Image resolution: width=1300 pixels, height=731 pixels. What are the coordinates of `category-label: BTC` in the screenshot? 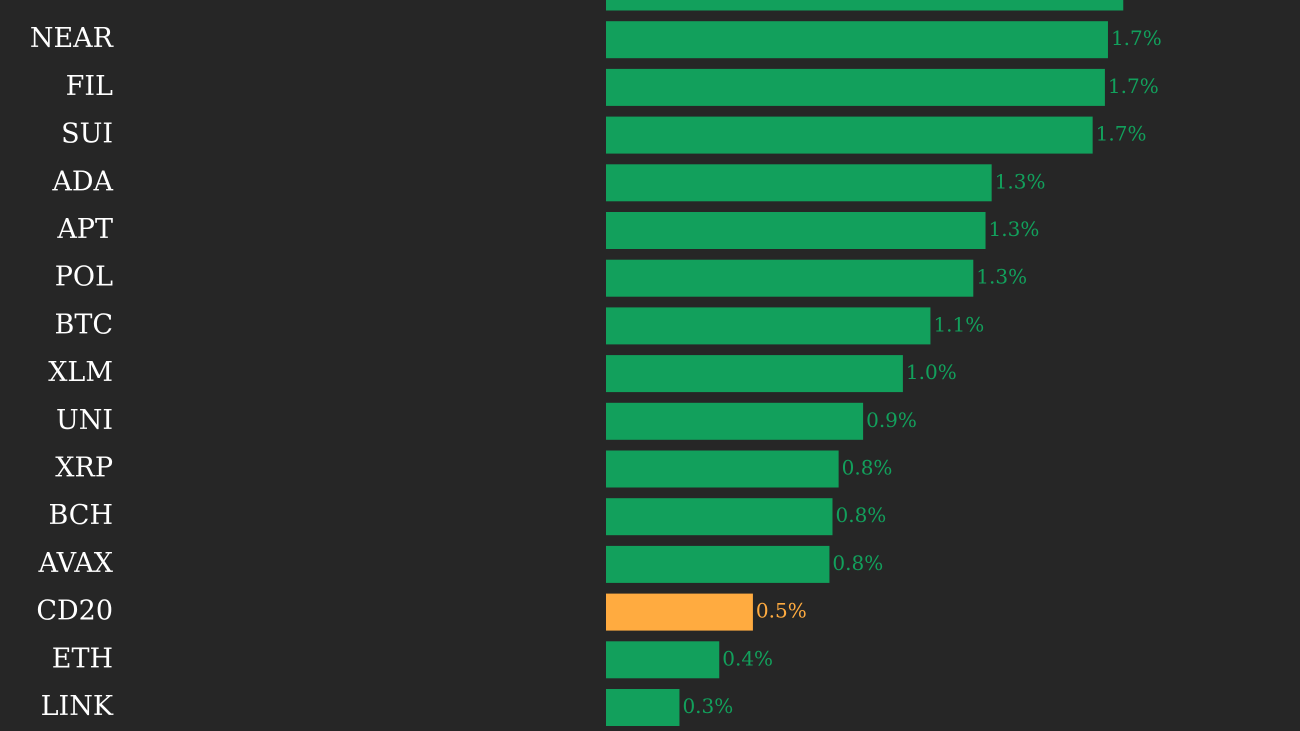 It's located at (83, 324).